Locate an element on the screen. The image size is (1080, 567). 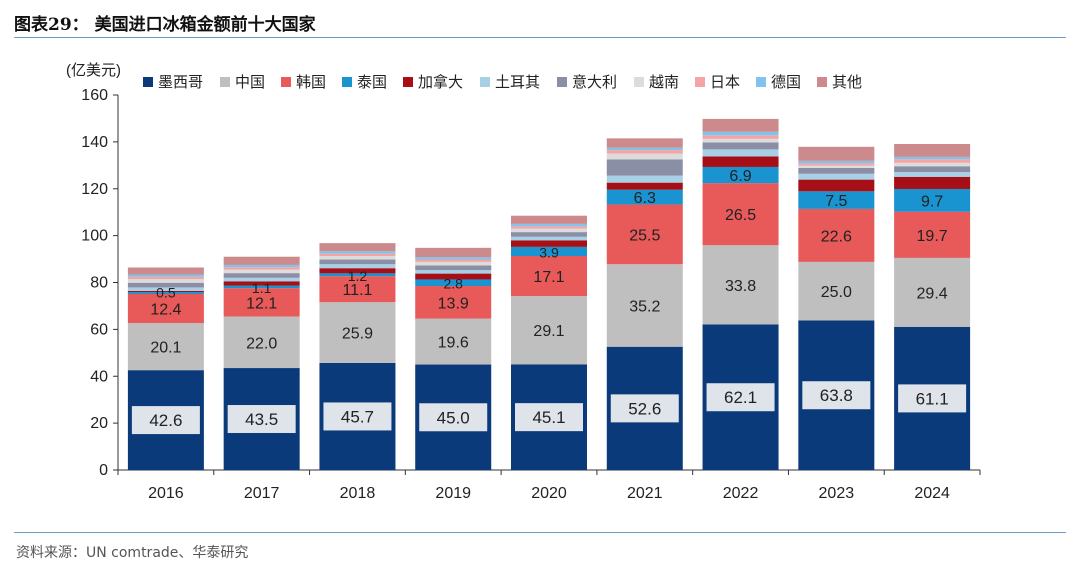
legend-label: 意大利 is located at coordinates (594, 82).